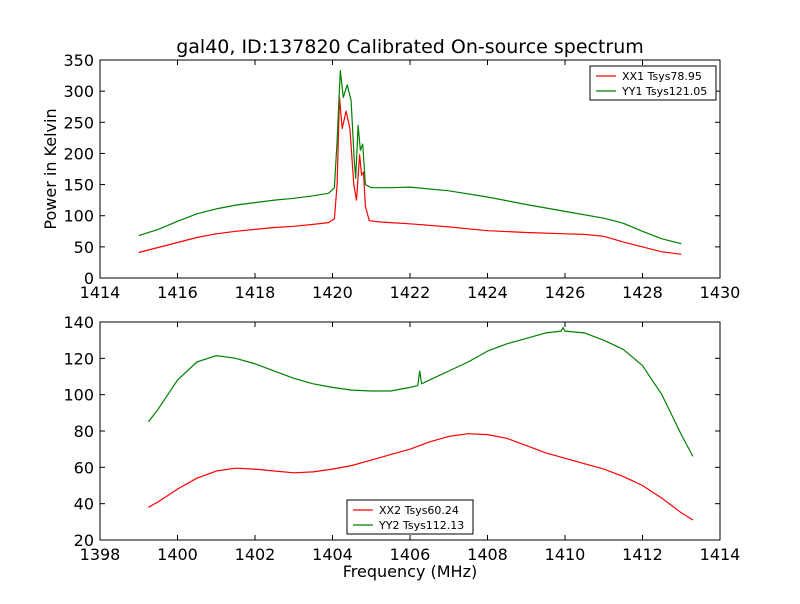 This screenshot has height=604, width=800. What do you see at coordinates (720, 292) in the screenshot?
I see `x-tick-label: 1430` at bounding box center [720, 292].